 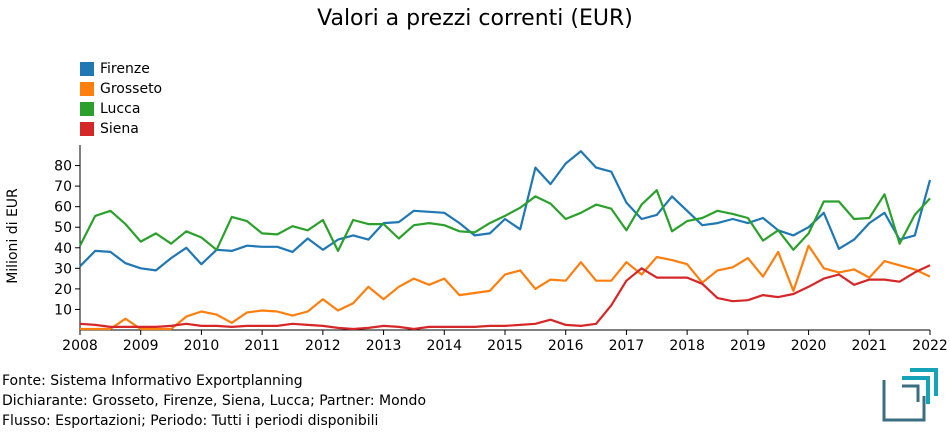 I want to click on legend-item-lucca: Lucca, so click(x=121, y=109).